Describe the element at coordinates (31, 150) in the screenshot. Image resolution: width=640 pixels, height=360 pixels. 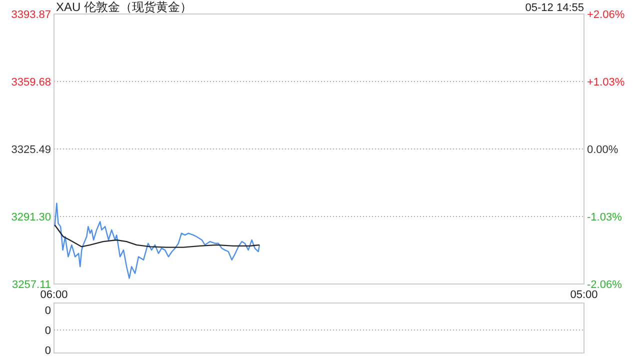
I see `y-tick-label: 3325.49` at that location.